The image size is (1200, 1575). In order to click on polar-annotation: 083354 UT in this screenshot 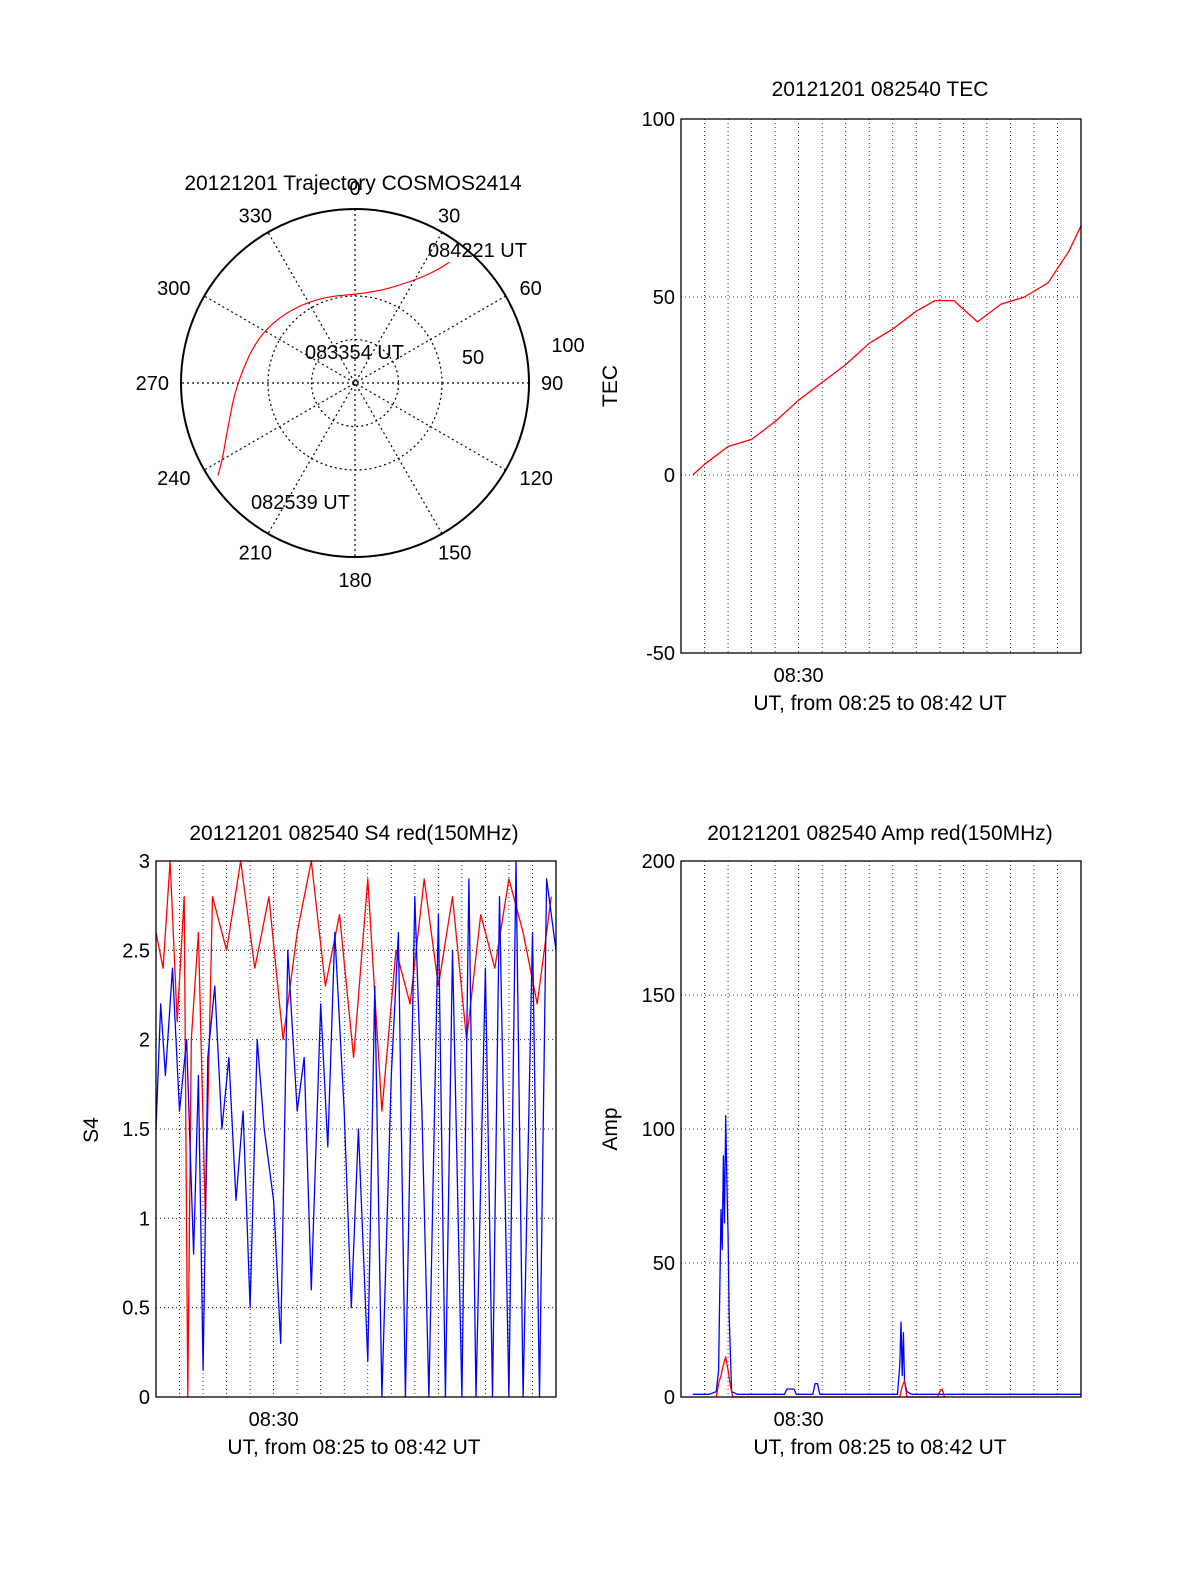, I will do `click(354, 353)`.